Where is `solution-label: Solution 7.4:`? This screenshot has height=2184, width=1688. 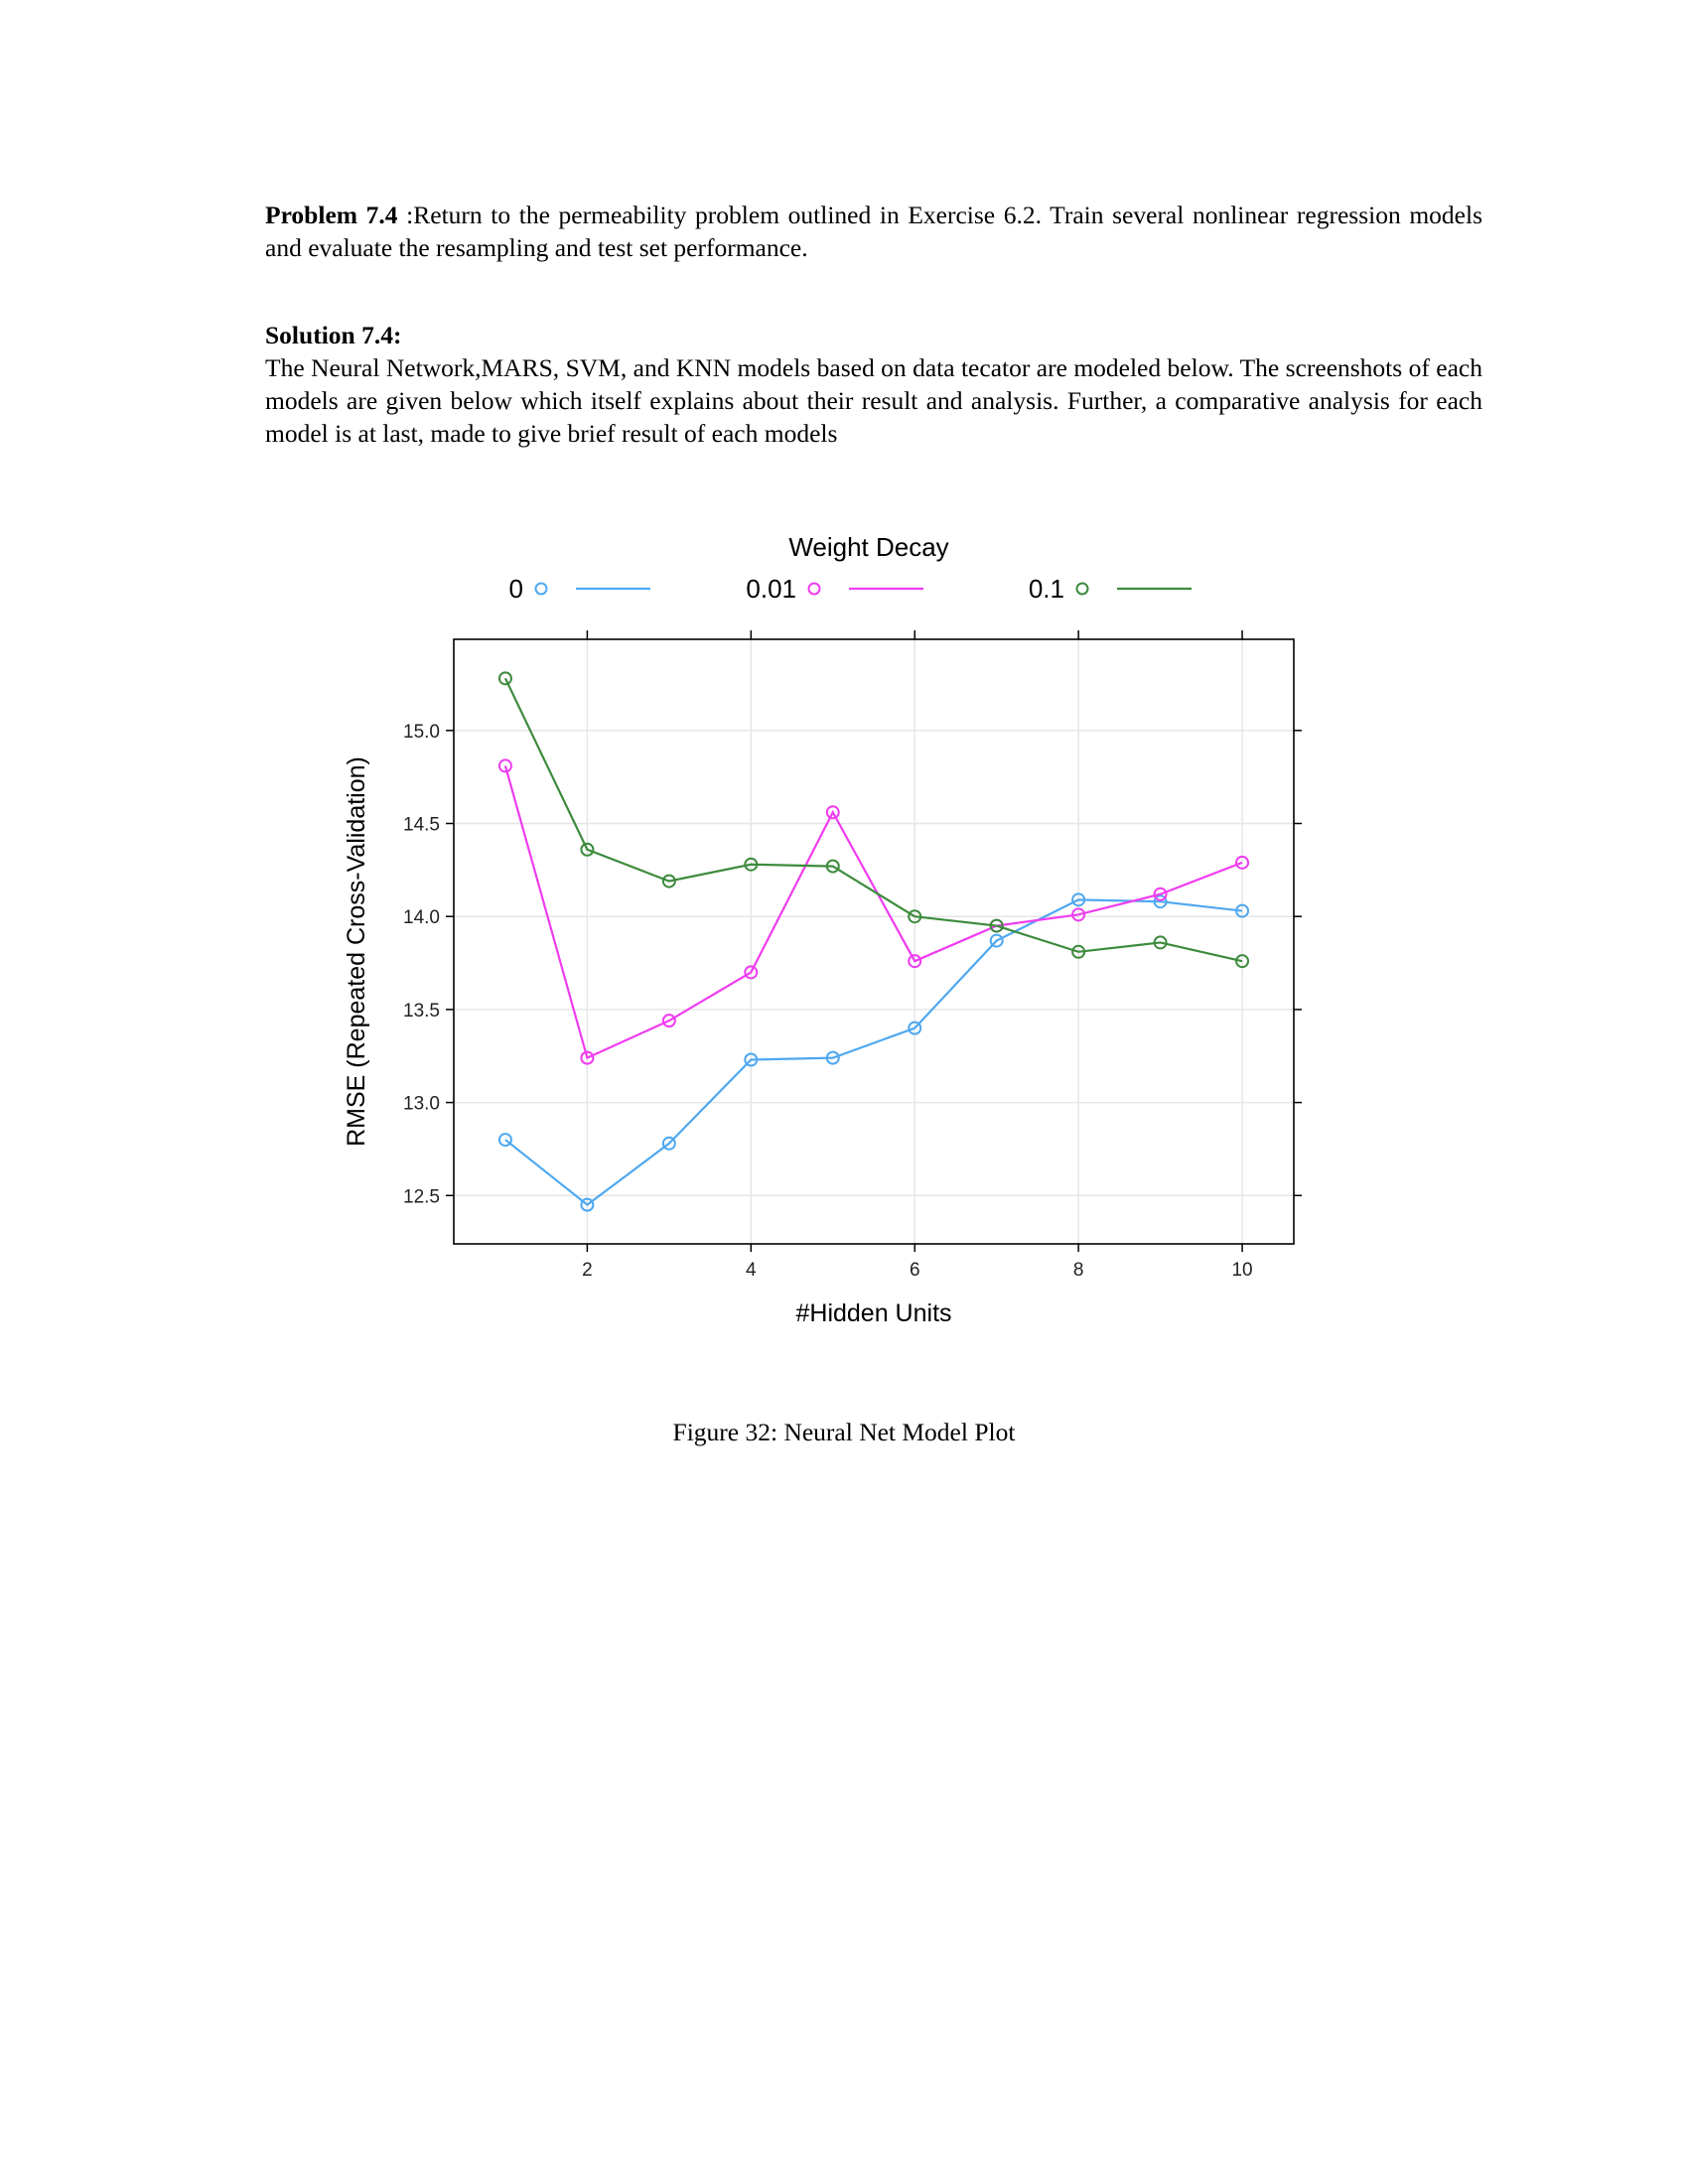 solution-label: Solution 7.4: is located at coordinates (333, 335).